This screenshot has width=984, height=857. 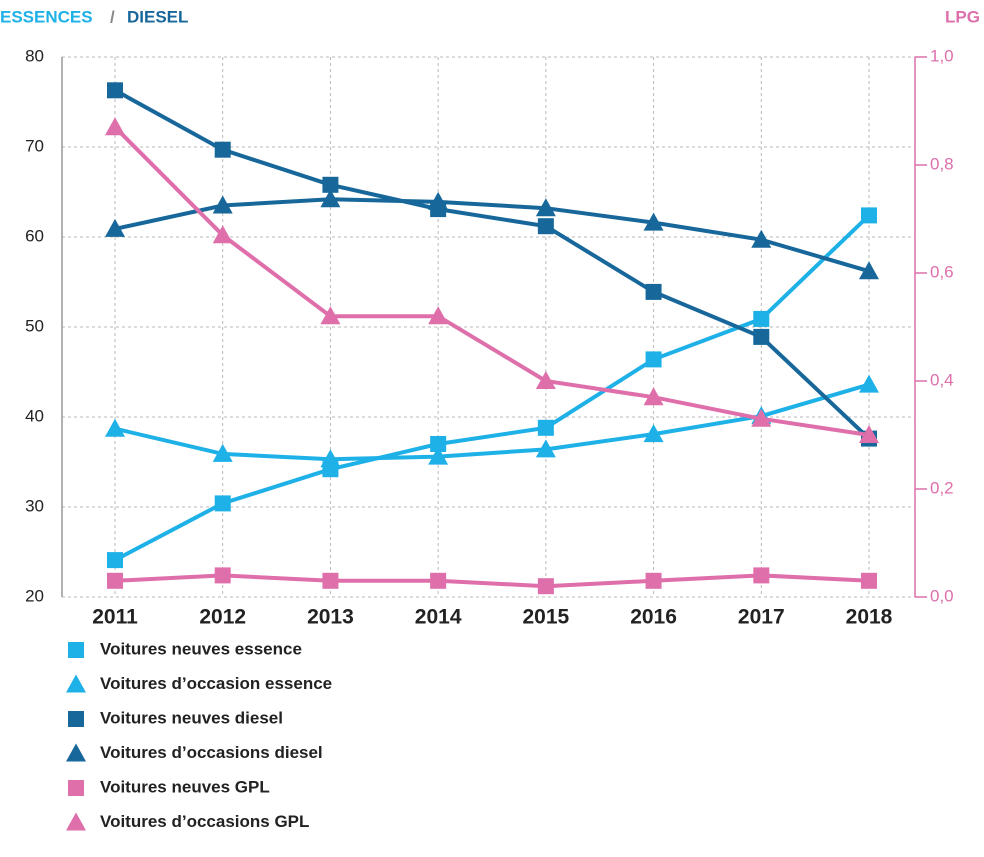 What do you see at coordinates (34, 55) in the screenshot?
I see `y-tick-label: 80` at bounding box center [34, 55].